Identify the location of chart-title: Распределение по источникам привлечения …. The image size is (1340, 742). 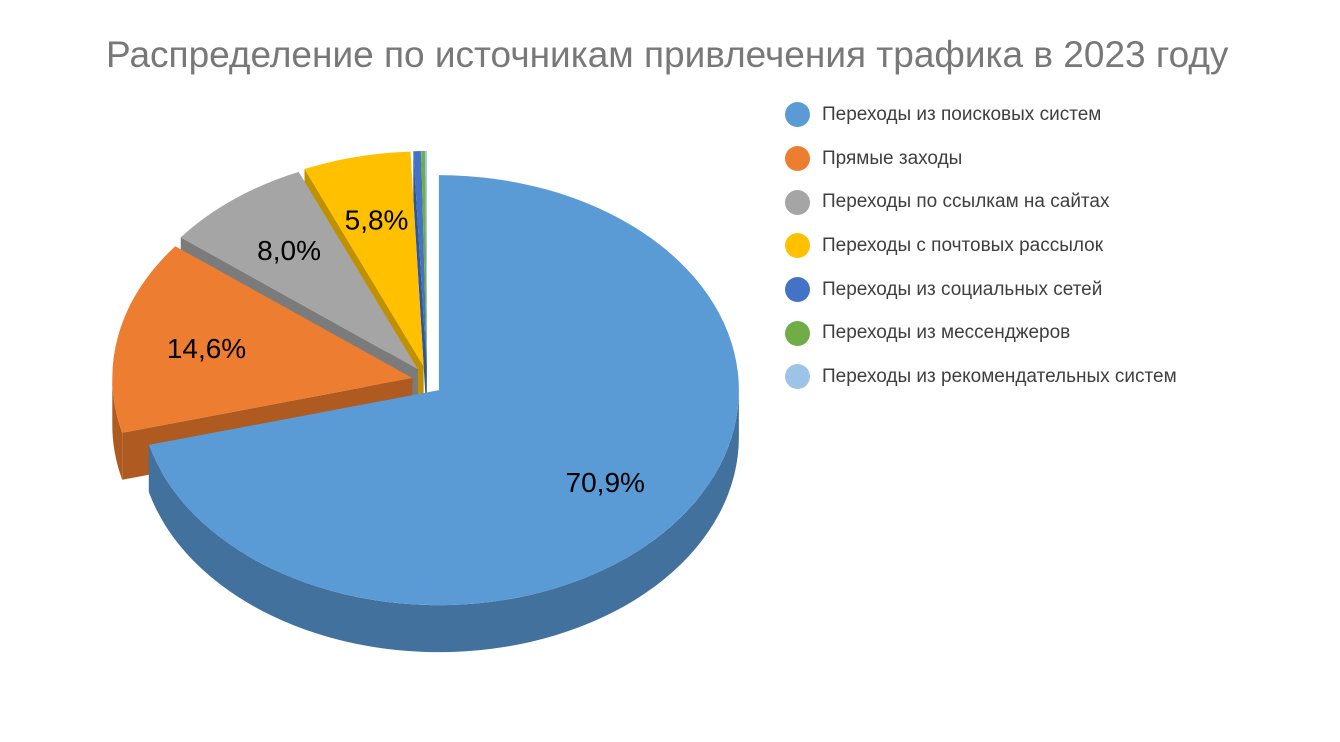
(667, 54).